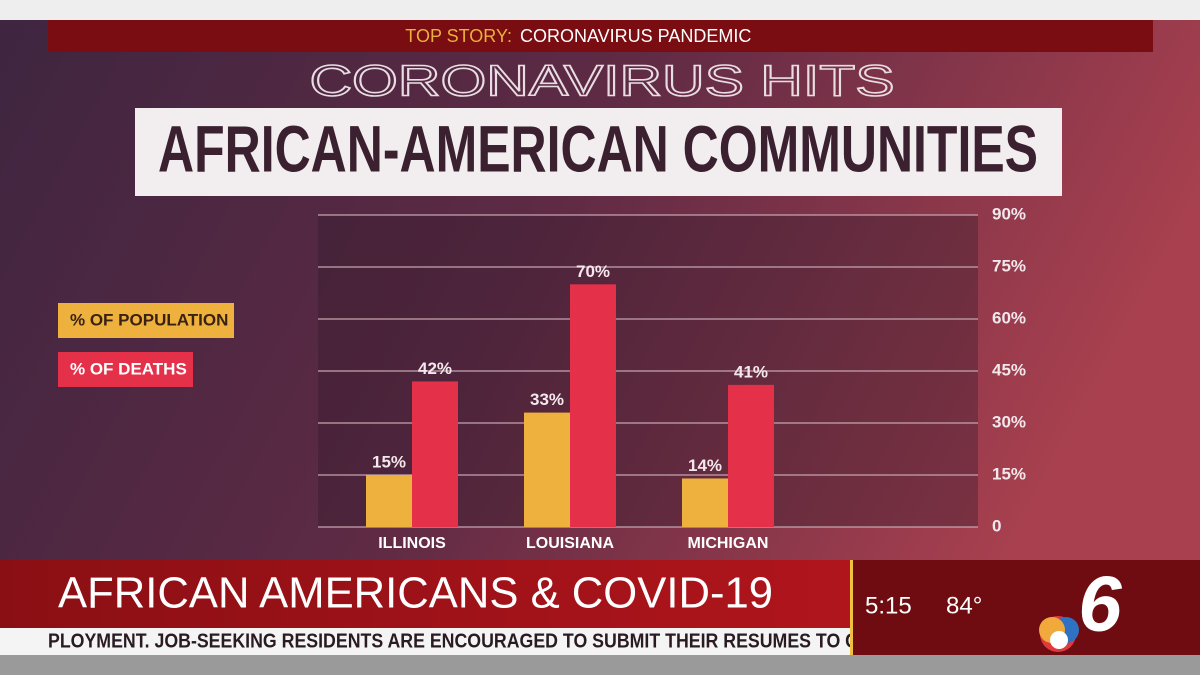 This screenshot has width=1200, height=675. I want to click on legend-label: % OF DEATHS, so click(128, 368).